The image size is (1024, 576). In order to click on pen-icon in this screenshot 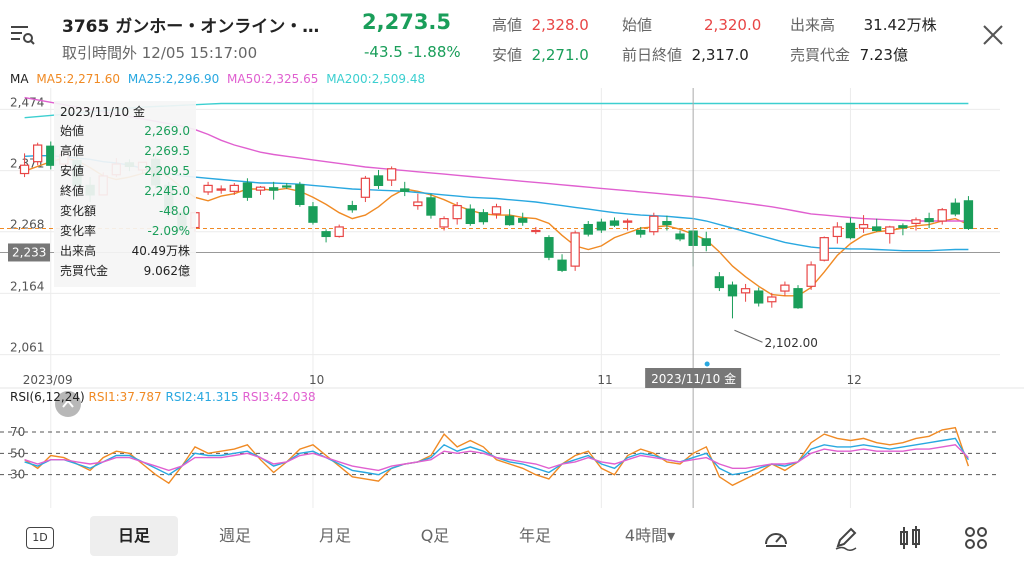, I will do `click(846, 538)`.